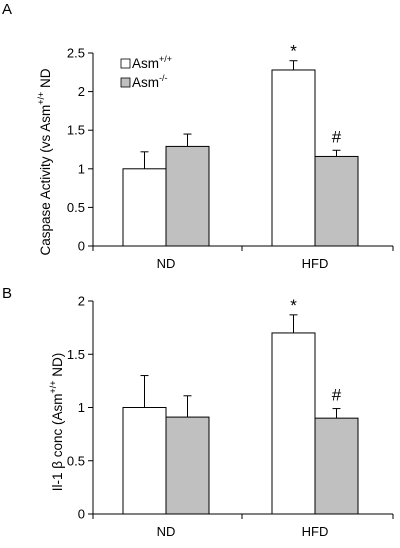  Describe the element at coordinates (76, 354) in the screenshot. I see `panel-b-y-tick-label: 1.5` at that location.